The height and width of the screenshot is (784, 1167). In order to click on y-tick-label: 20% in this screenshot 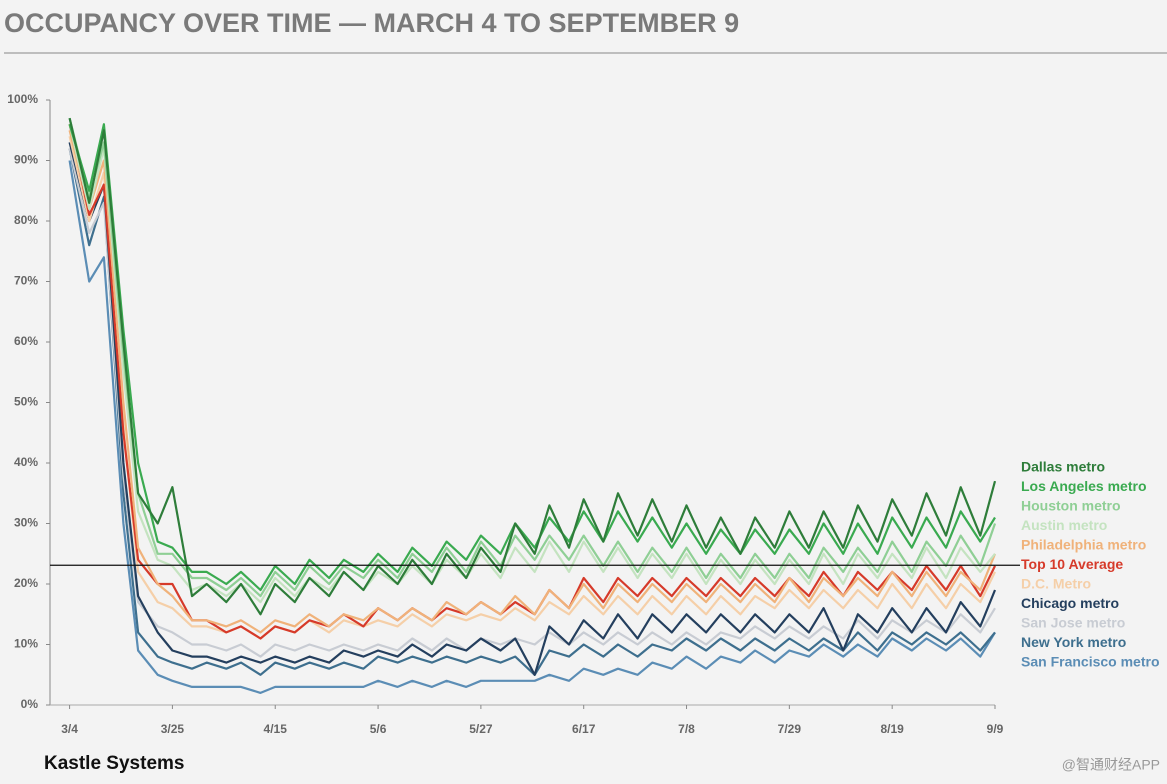, I will do `click(26, 583)`.